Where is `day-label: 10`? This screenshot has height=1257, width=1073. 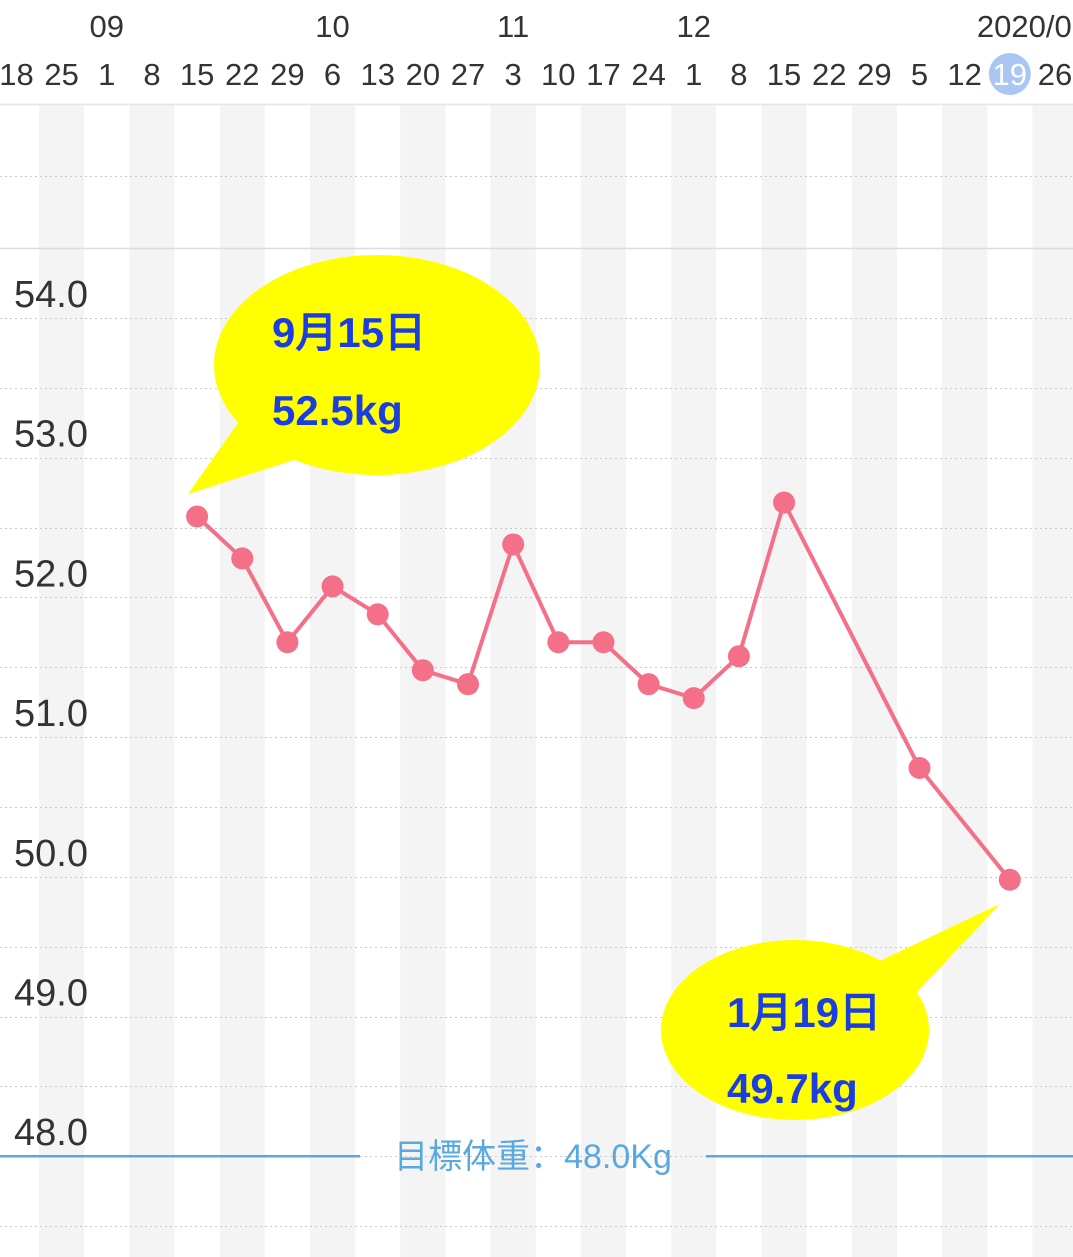 day-label: 10 is located at coordinates (558, 74).